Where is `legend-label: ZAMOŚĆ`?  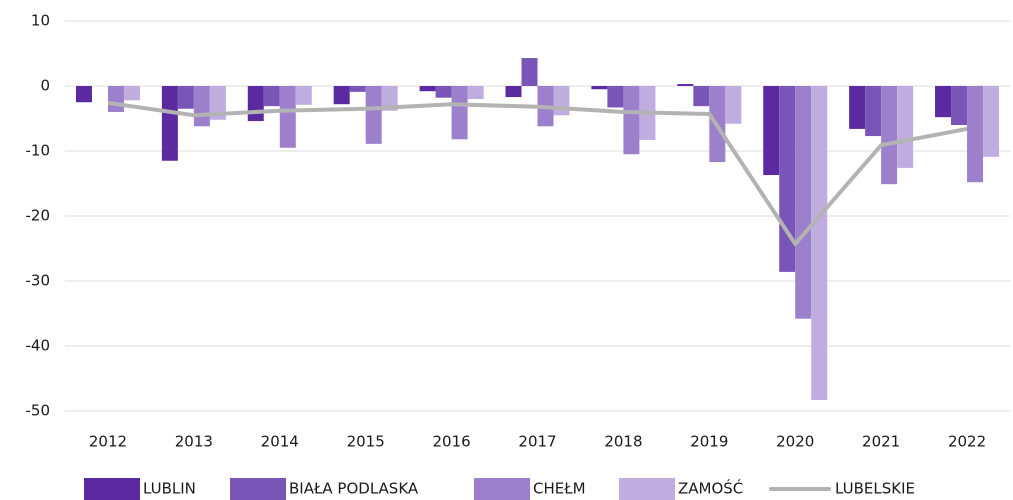
legend-label: ZAMOŚĆ is located at coordinates (710, 488).